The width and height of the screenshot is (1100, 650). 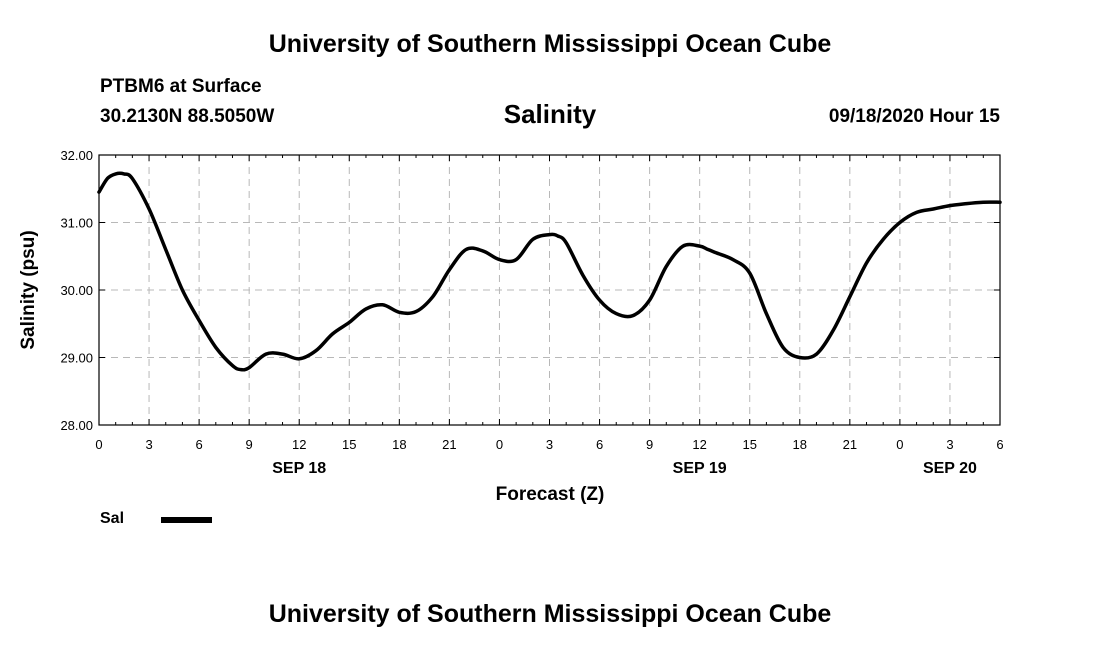 What do you see at coordinates (76, 155) in the screenshot?
I see `y-tick-label: 32.00` at bounding box center [76, 155].